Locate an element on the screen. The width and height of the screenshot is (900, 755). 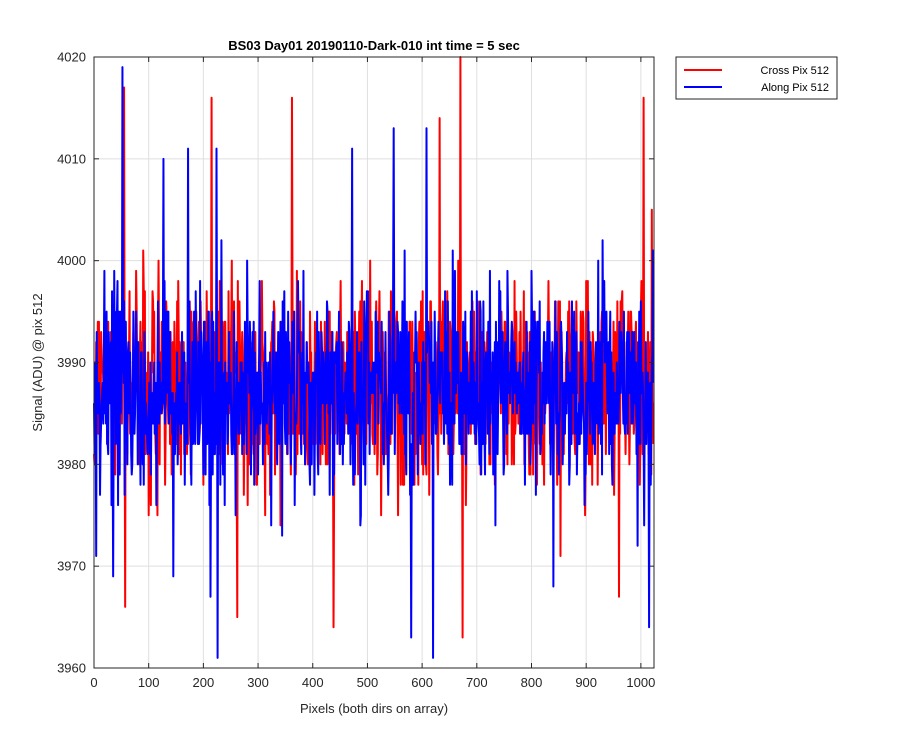
y-tick-label: 3990 is located at coordinates (71, 362).